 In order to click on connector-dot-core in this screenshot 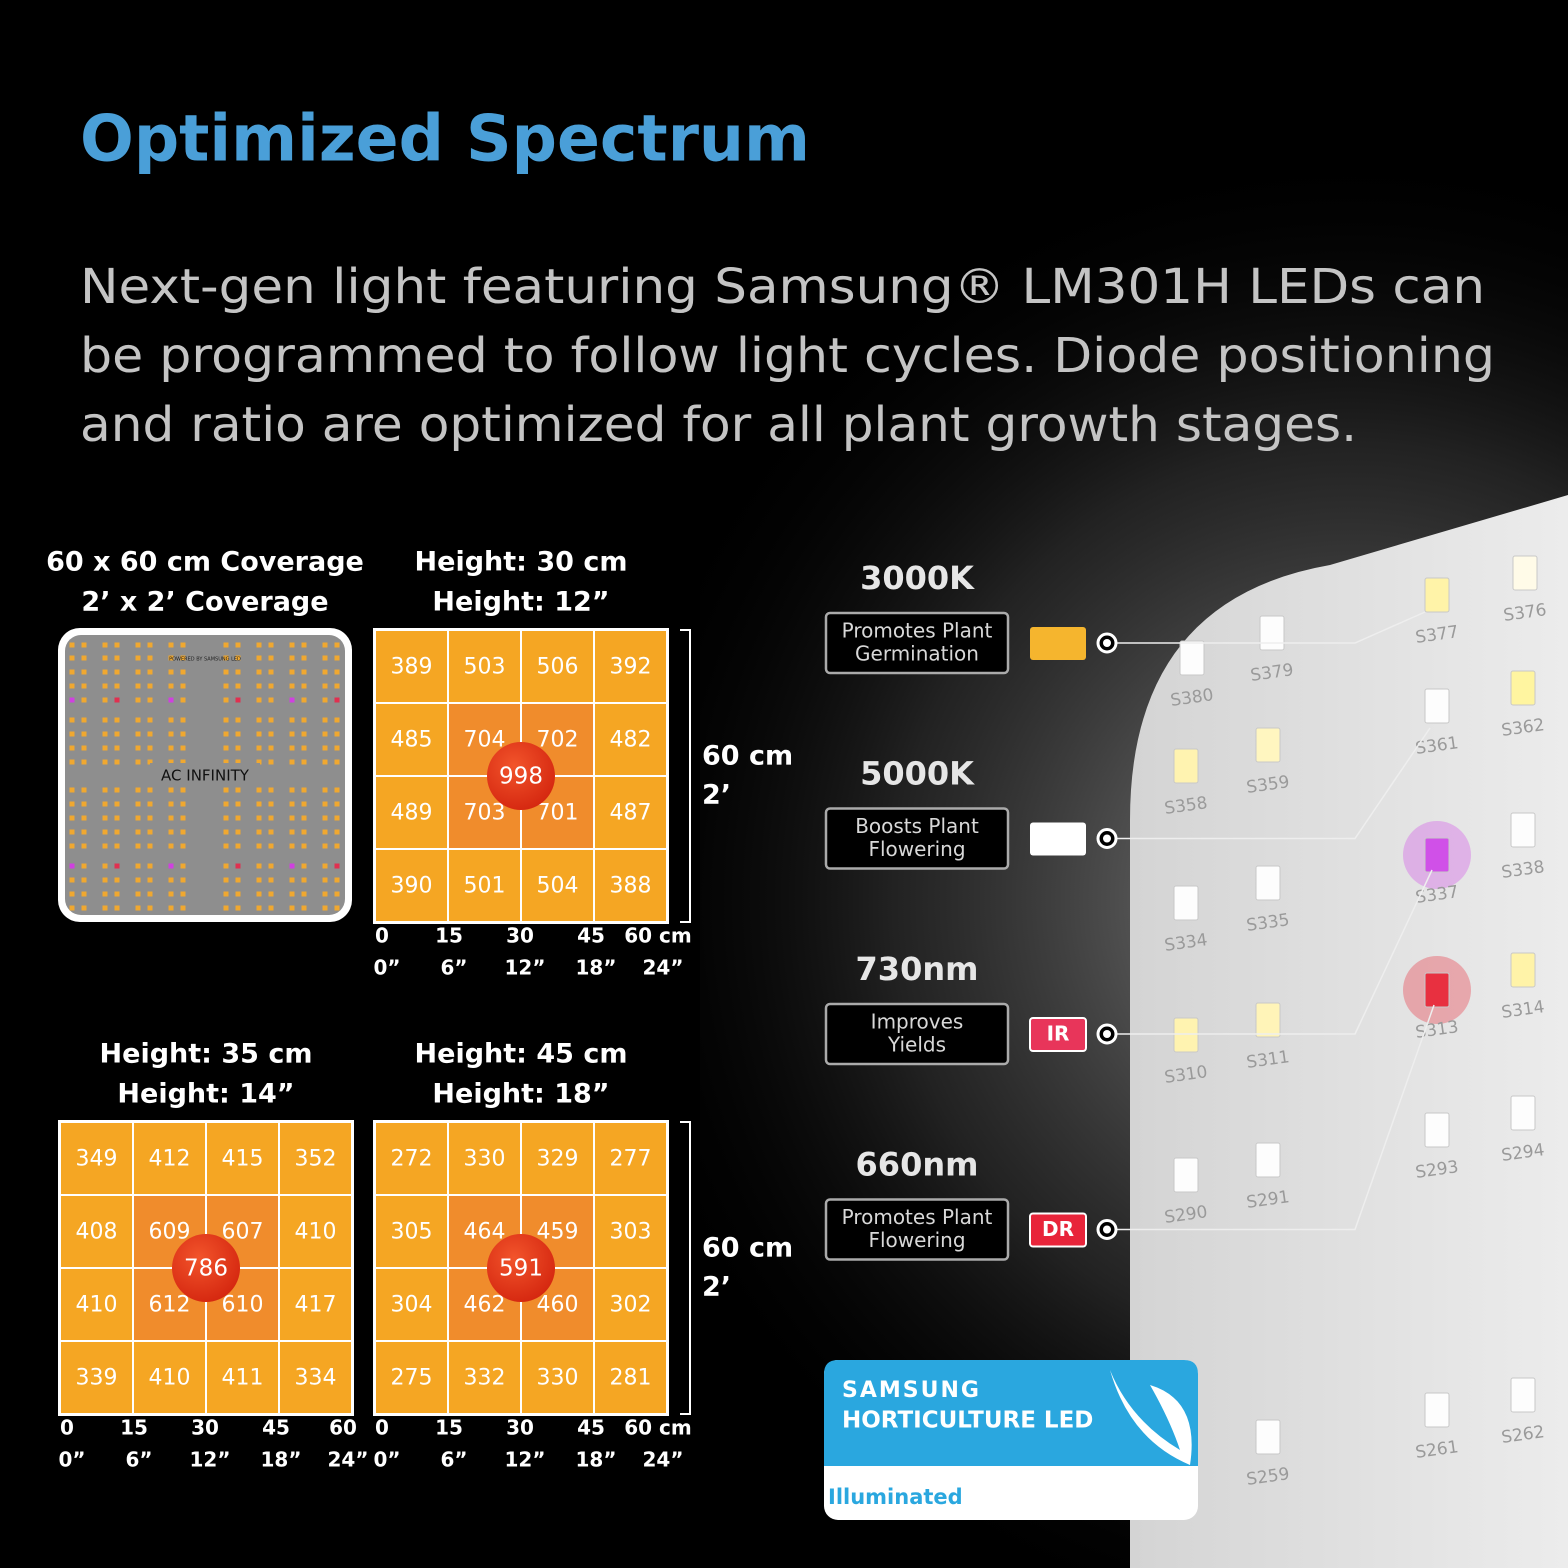, I will do `click(1107, 1229)`.